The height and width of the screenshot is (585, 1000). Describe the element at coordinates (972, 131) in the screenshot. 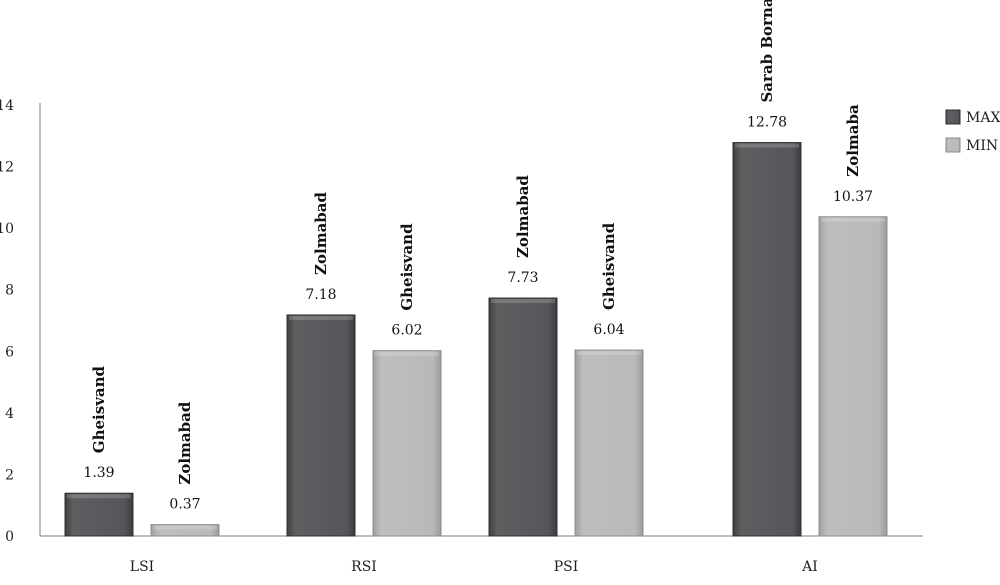

I see `legend: MAX MIN` at that location.